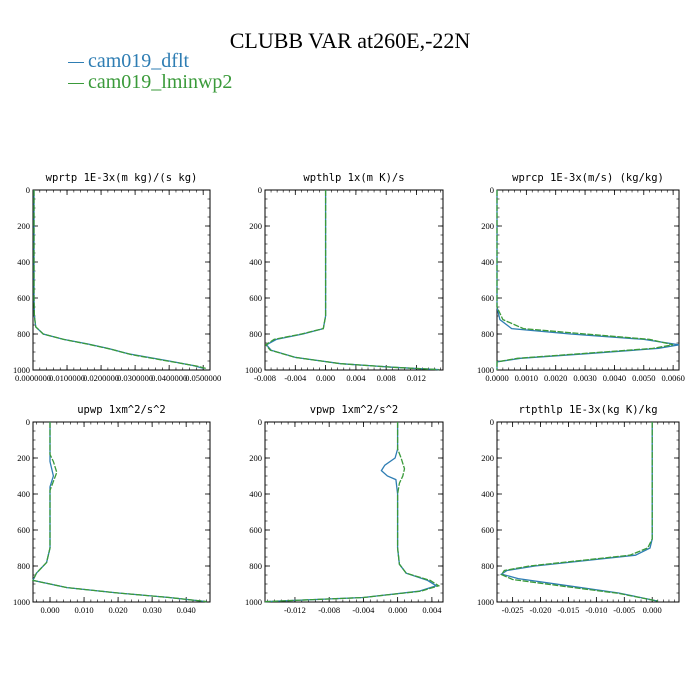 The image size is (700, 700). I want to click on x-tick-label: 0.020, so click(118, 610).